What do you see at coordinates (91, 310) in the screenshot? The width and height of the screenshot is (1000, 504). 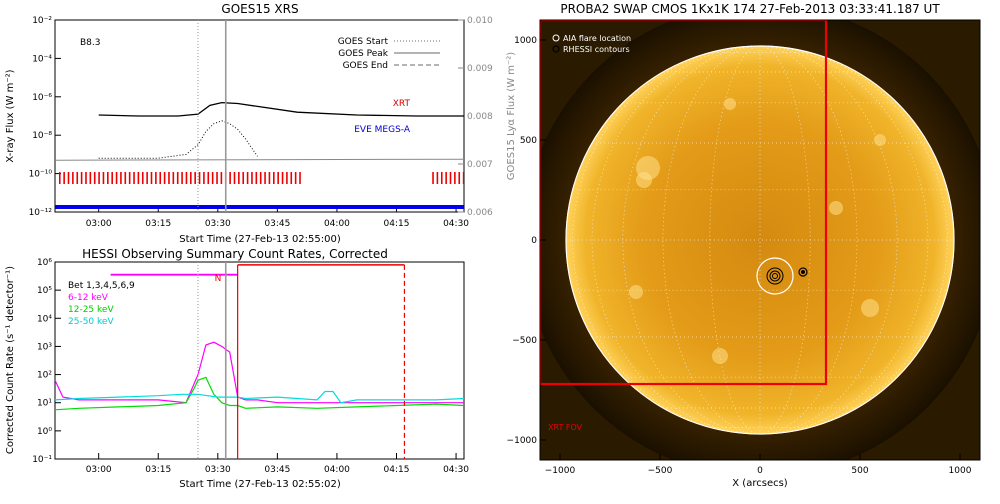 I see `hessi-legend-label: 12-25 keV` at bounding box center [91, 310].